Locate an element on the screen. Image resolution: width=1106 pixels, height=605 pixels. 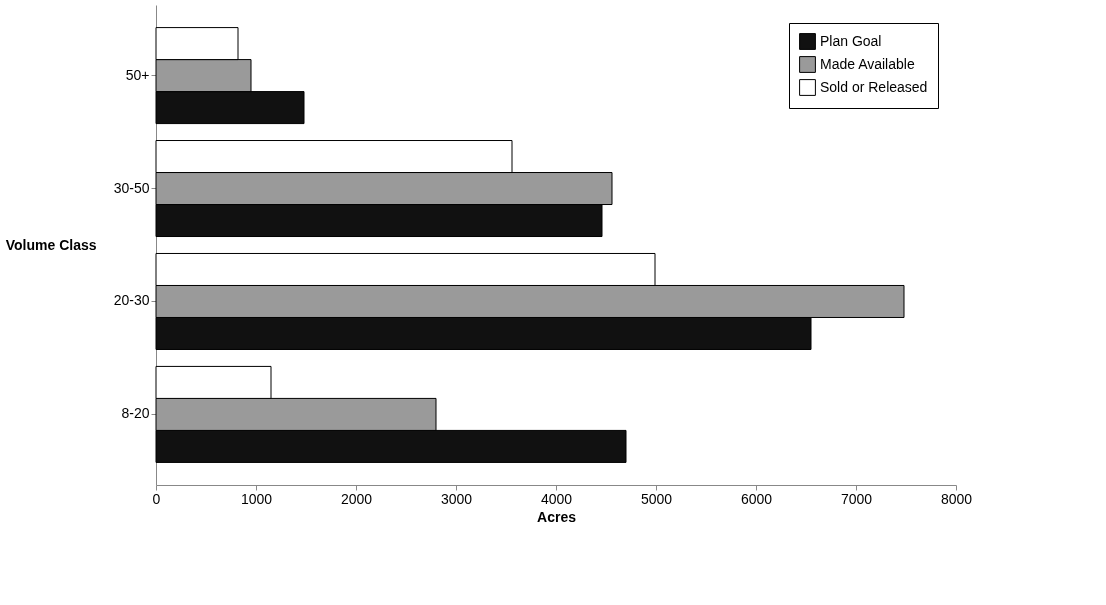
x-tick-label: 4000 is located at coordinates (556, 498).